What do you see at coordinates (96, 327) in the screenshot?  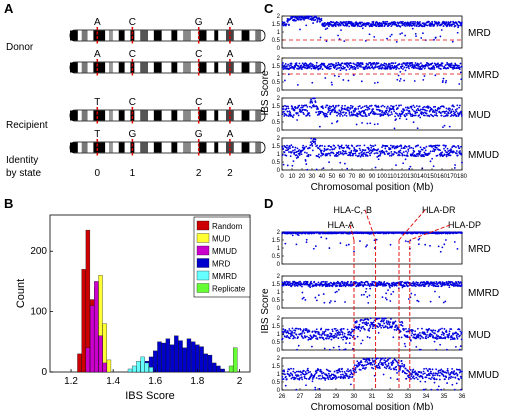 I see `bar-mmud` at bounding box center [96, 327].